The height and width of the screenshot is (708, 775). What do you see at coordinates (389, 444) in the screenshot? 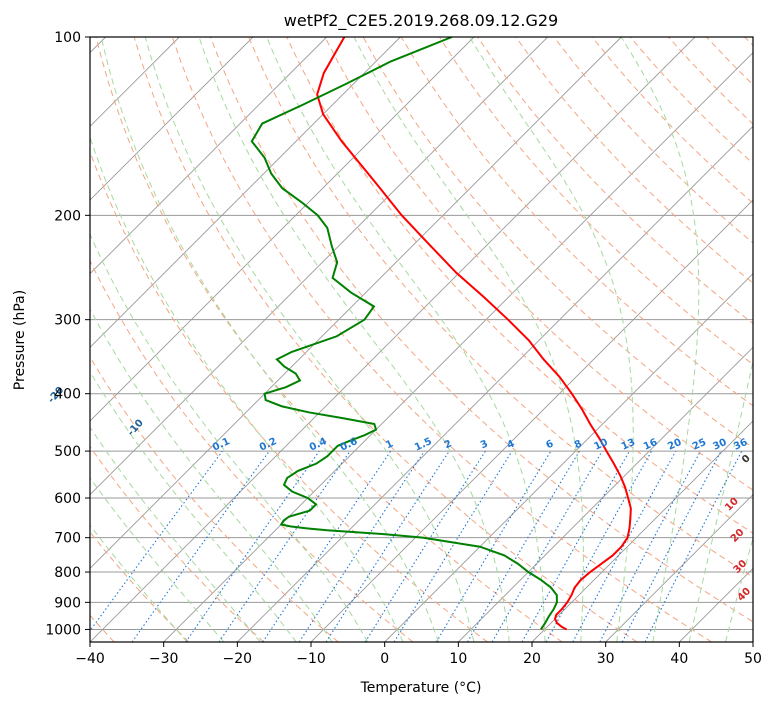
I see `mixing-ratio-label: 1` at bounding box center [389, 444].